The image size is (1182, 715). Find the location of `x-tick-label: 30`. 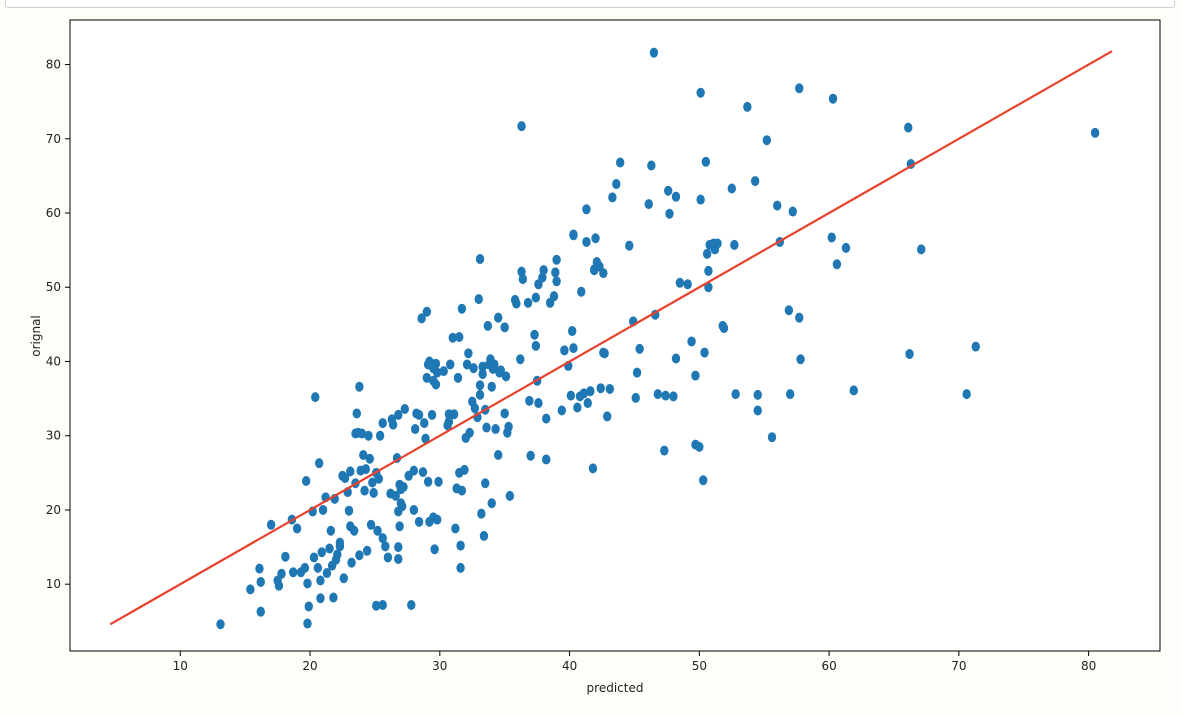

x-tick-label: 30 is located at coordinates (439, 666).